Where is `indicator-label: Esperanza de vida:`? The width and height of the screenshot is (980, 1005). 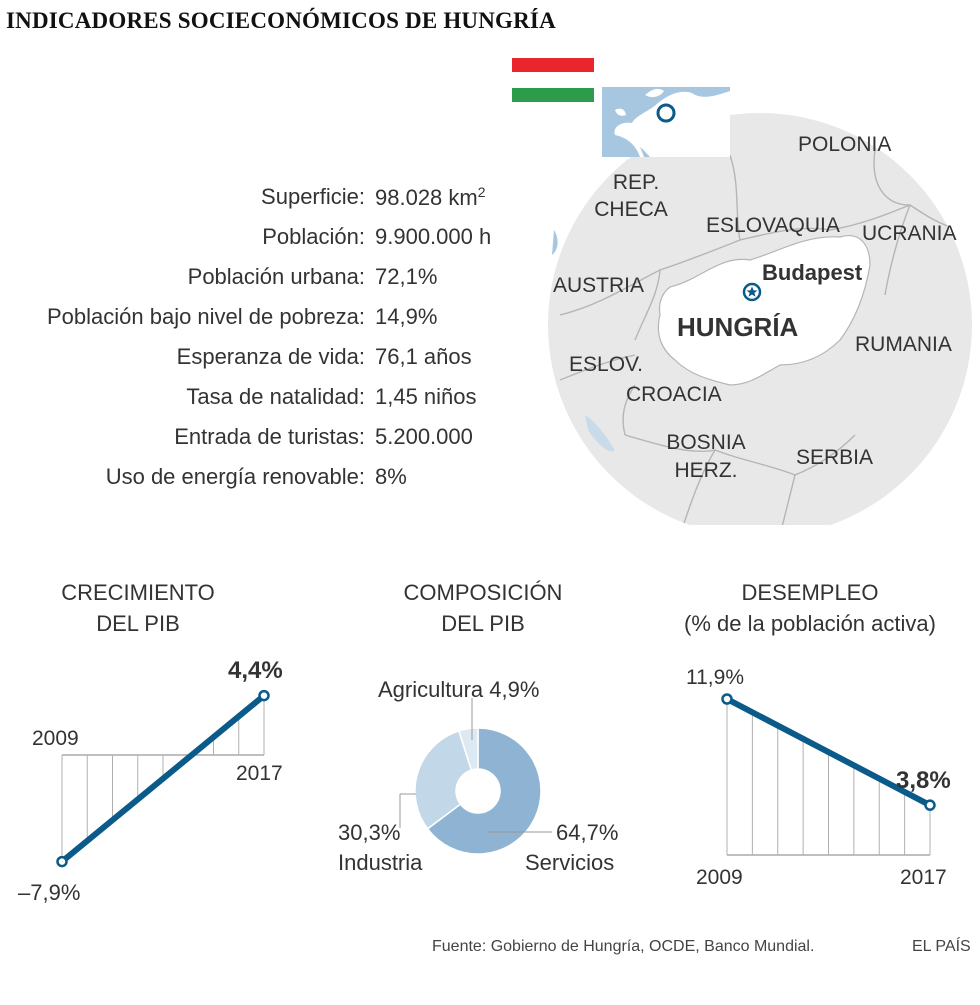
indicator-label: Esperanza de vida: is located at coordinates (270, 356).